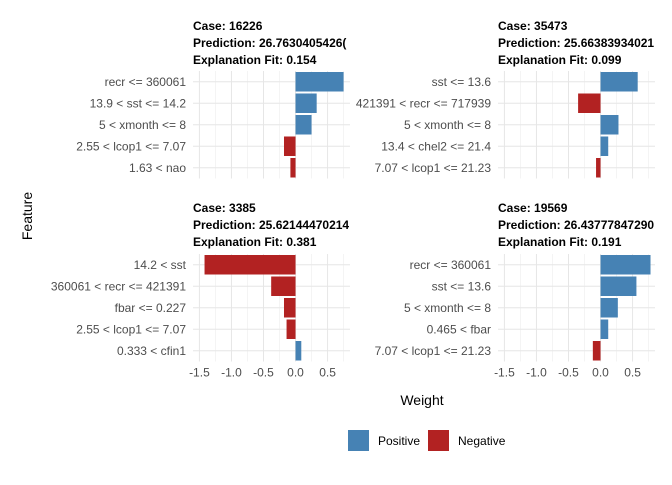 This screenshot has height=485, width=672. Describe the element at coordinates (157, 168) in the screenshot. I see `feature-label: 1.63 < nao` at that location.